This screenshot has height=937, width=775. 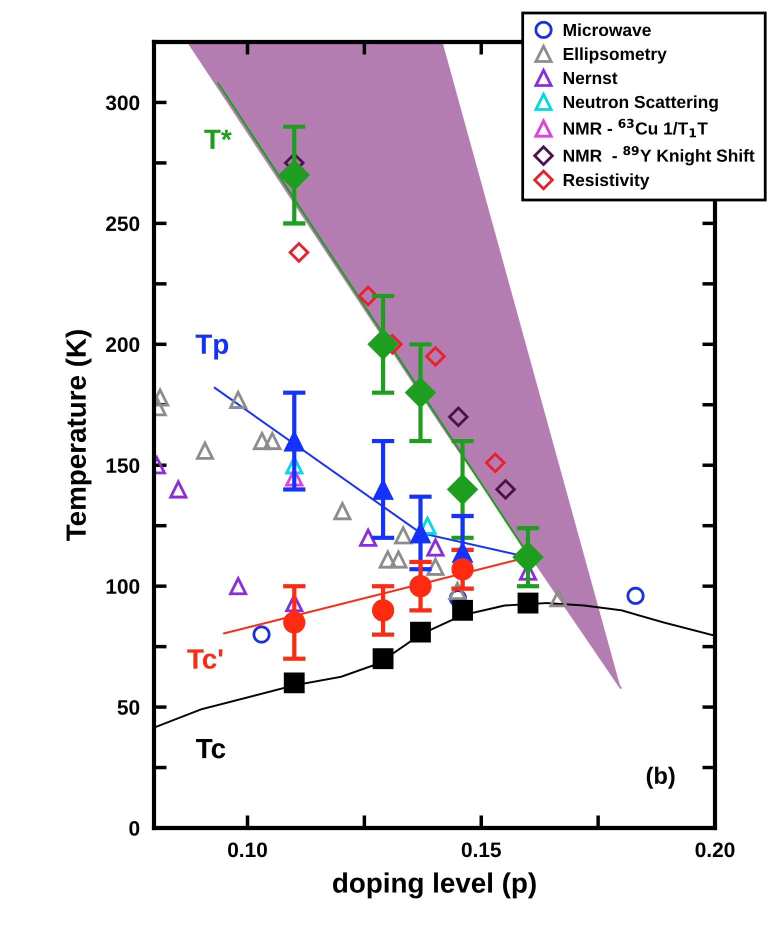 What do you see at coordinates (123, 344) in the screenshot?
I see `y-tick-label: 200` at bounding box center [123, 344].